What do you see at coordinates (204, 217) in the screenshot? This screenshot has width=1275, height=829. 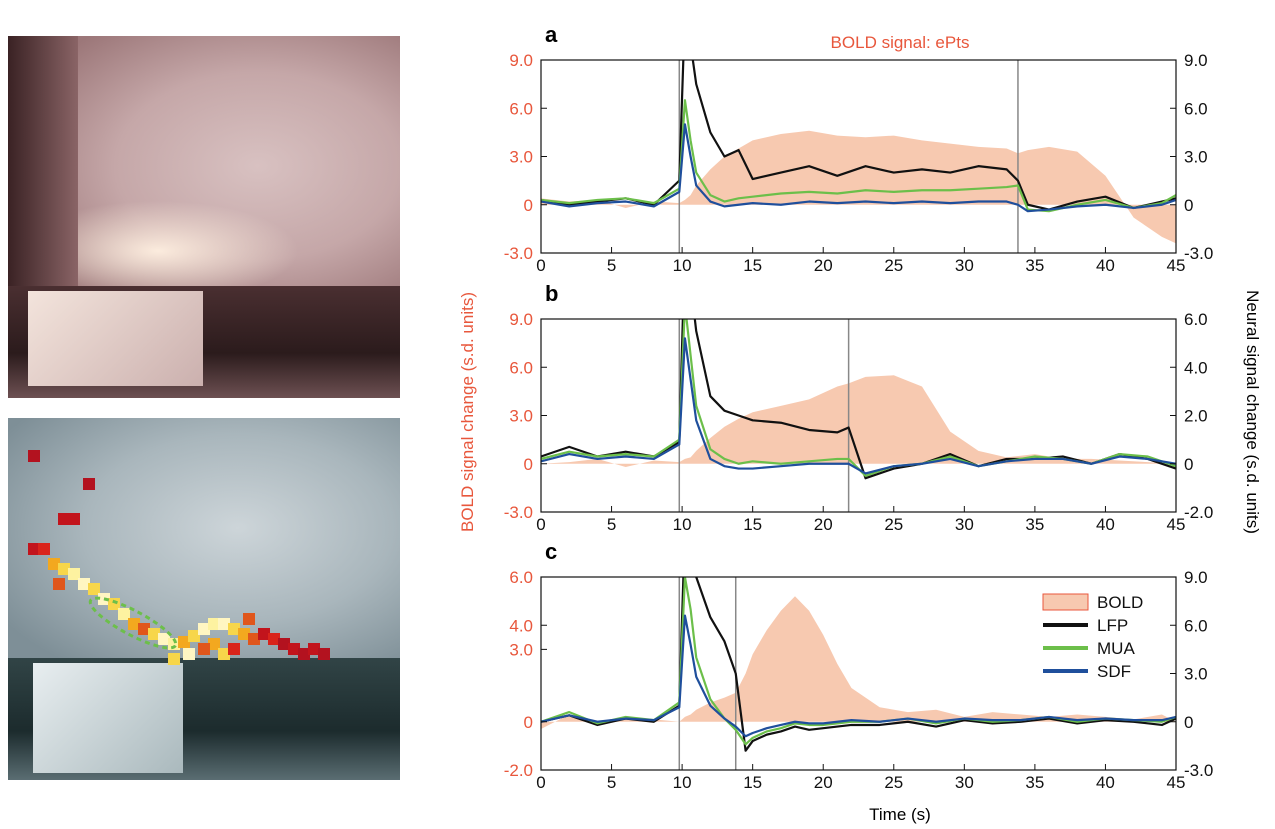 I see `anatomical-mri-image` at bounding box center [204, 217].